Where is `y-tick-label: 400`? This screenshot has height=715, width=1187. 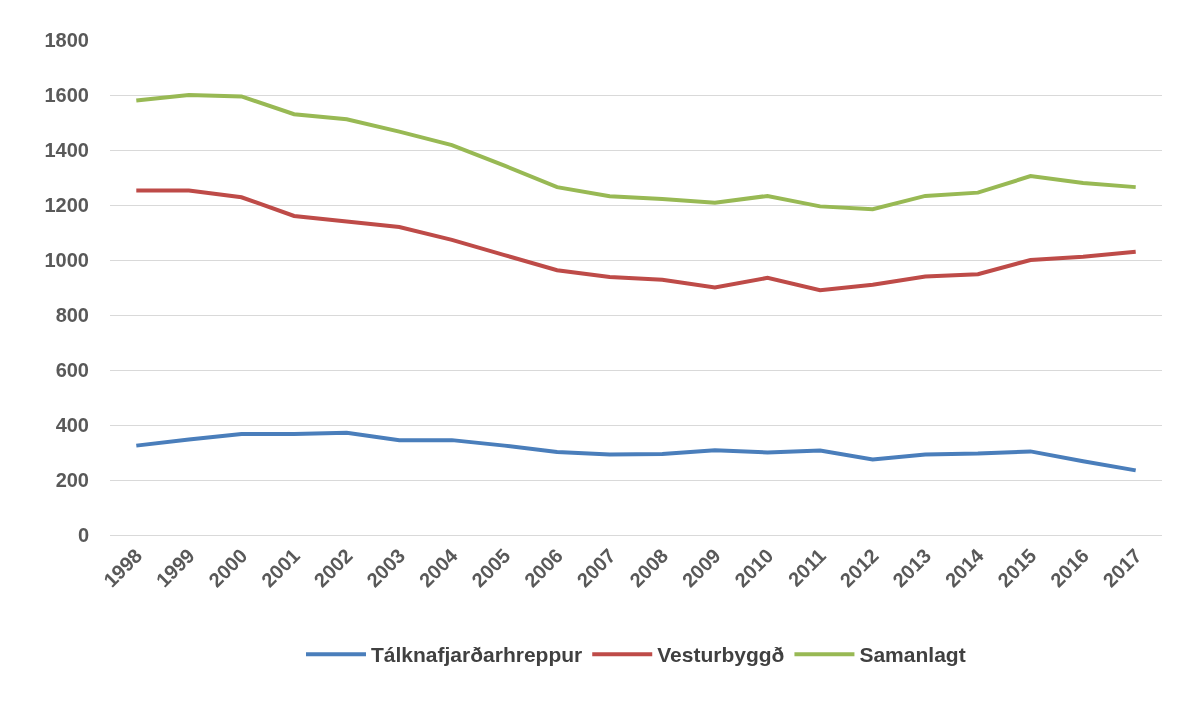
y-tick-label: 400 is located at coordinates (72, 425).